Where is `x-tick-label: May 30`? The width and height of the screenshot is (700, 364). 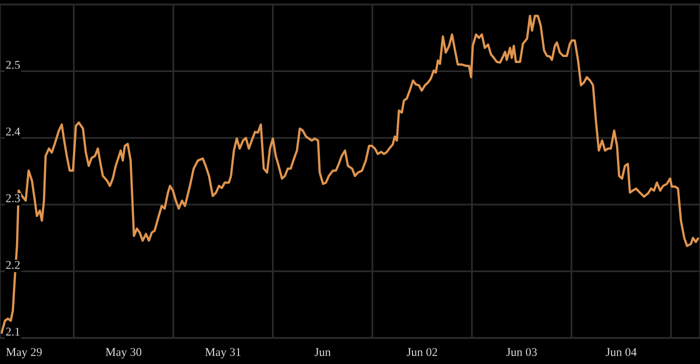 x-tick-label: May 30 is located at coordinates (124, 353).